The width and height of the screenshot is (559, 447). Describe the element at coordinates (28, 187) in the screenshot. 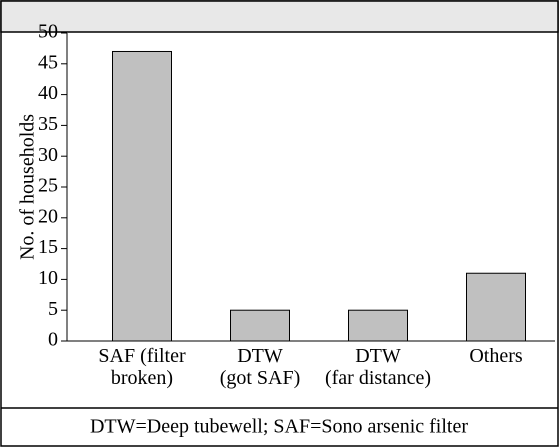

I see `y-axis-label: No. of households` at that location.